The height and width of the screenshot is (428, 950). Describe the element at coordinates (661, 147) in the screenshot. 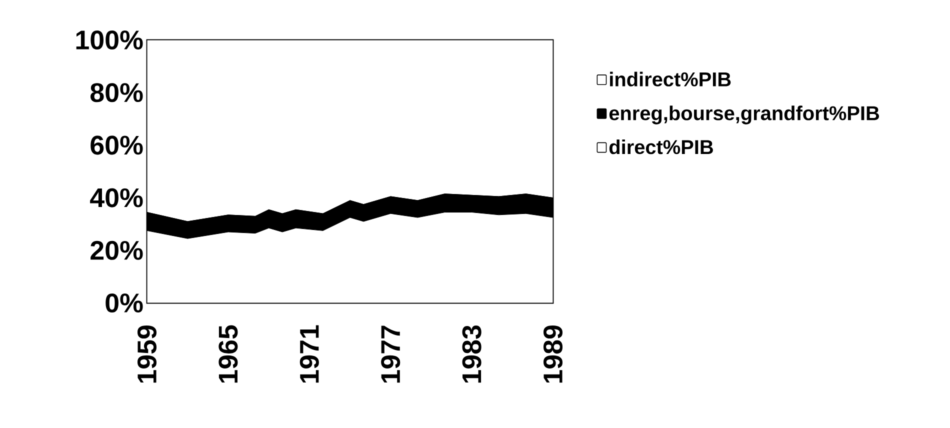

I see `legend-label: direct%PIB` at that location.